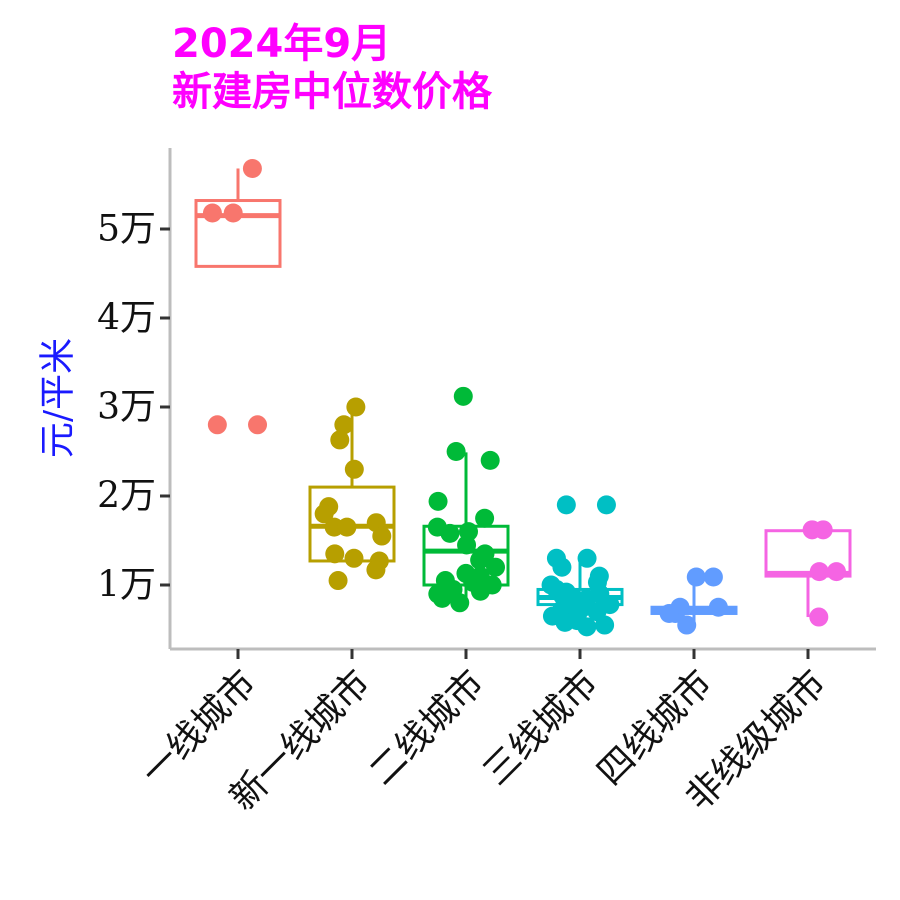 The height and width of the screenshot is (900, 900). What do you see at coordinates (126, 496) in the screenshot?
I see `y-tick-label: 2万` at bounding box center [126, 496].